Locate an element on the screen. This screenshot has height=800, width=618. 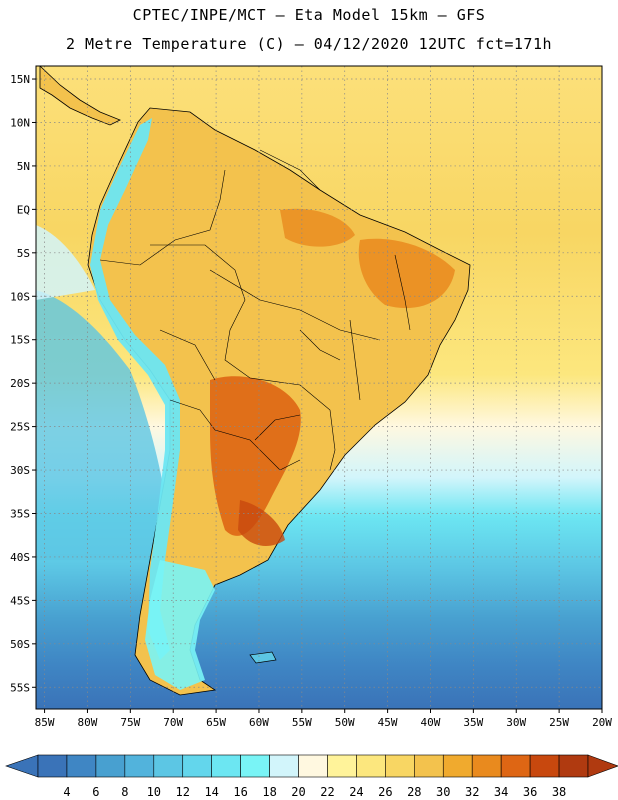
lat-tick-label: 10S is located at coordinates (20, 296).